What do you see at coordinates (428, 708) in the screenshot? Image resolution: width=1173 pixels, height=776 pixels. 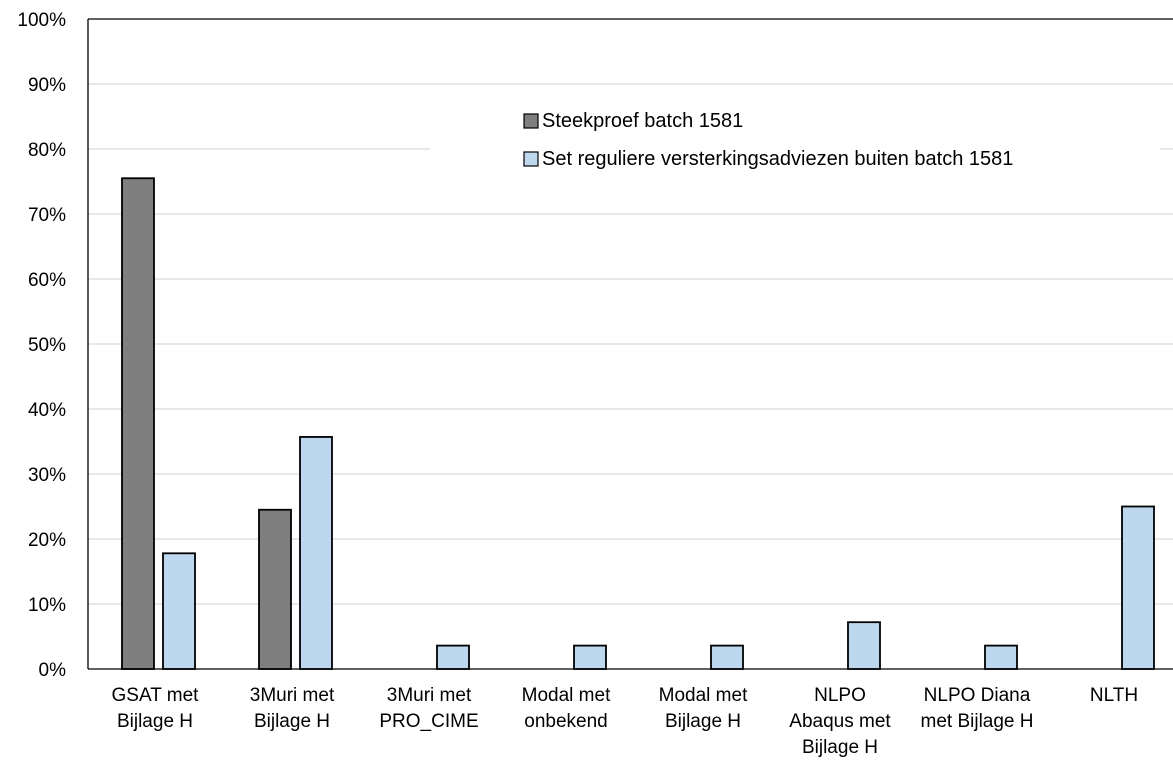 I see `x-category-label: 3Muri met PRO_CIME` at bounding box center [428, 708].